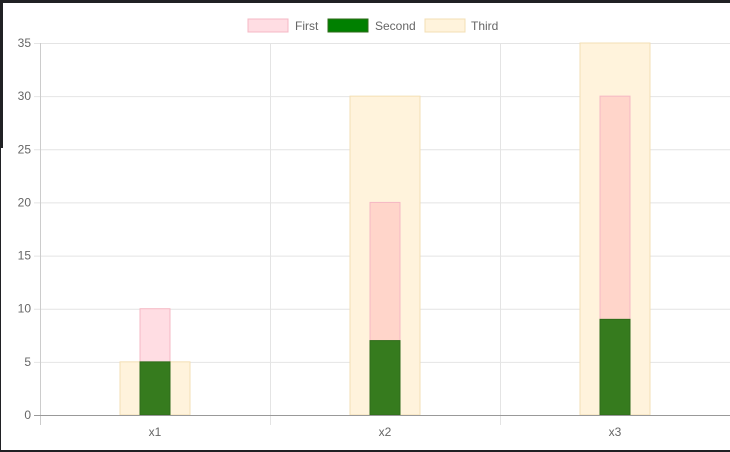 The width and height of the screenshot is (730, 452). Describe the element at coordinates (27, 415) in the screenshot. I see `y-tick-label: 0` at that location.